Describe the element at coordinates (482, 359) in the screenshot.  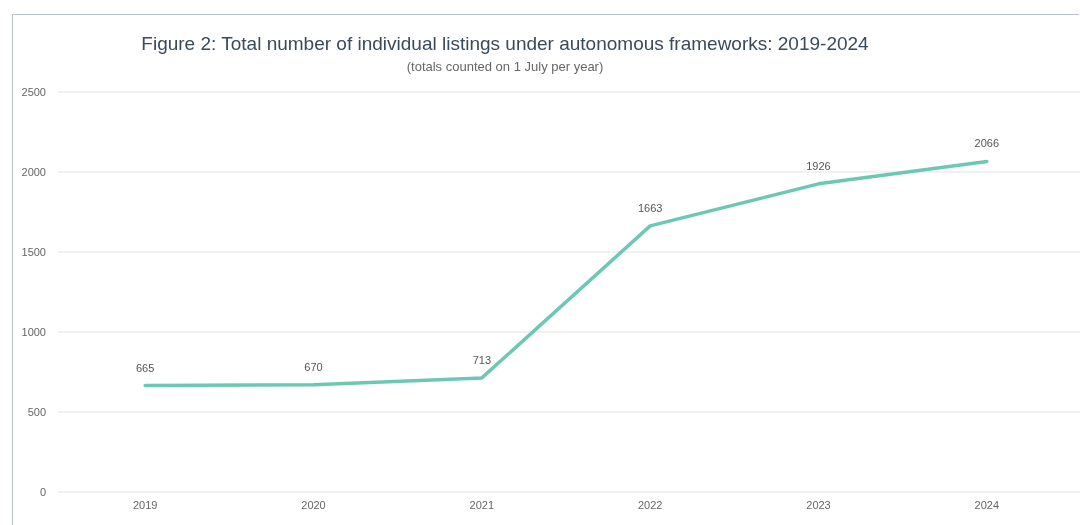
I see `data-label: 713` at that location.